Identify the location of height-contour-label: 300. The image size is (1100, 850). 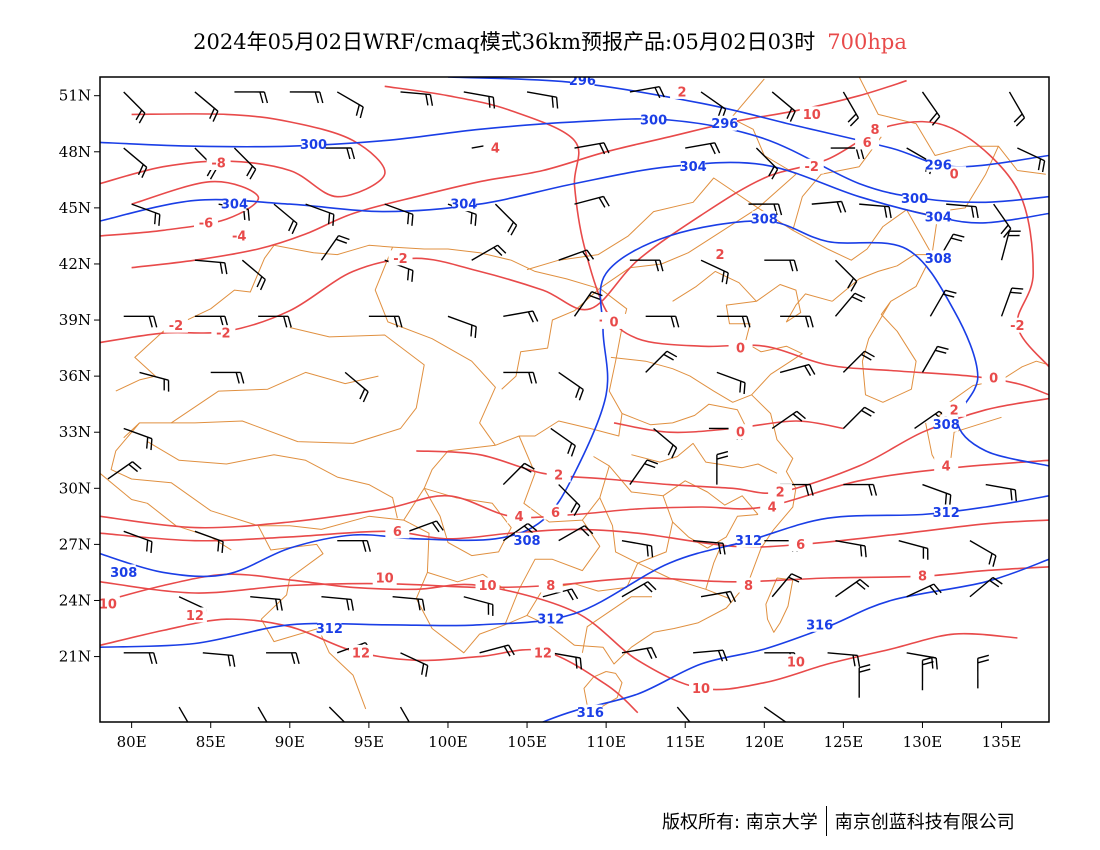
(914, 199).